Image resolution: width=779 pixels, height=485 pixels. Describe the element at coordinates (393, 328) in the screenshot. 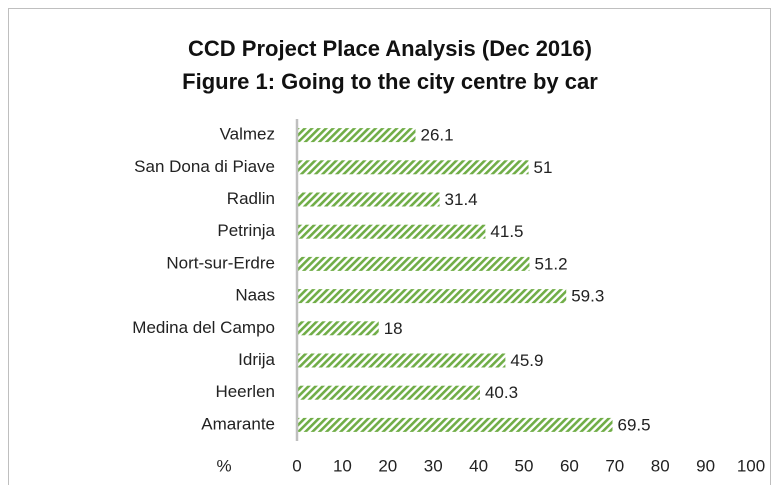

I see `data-label: 18` at that location.